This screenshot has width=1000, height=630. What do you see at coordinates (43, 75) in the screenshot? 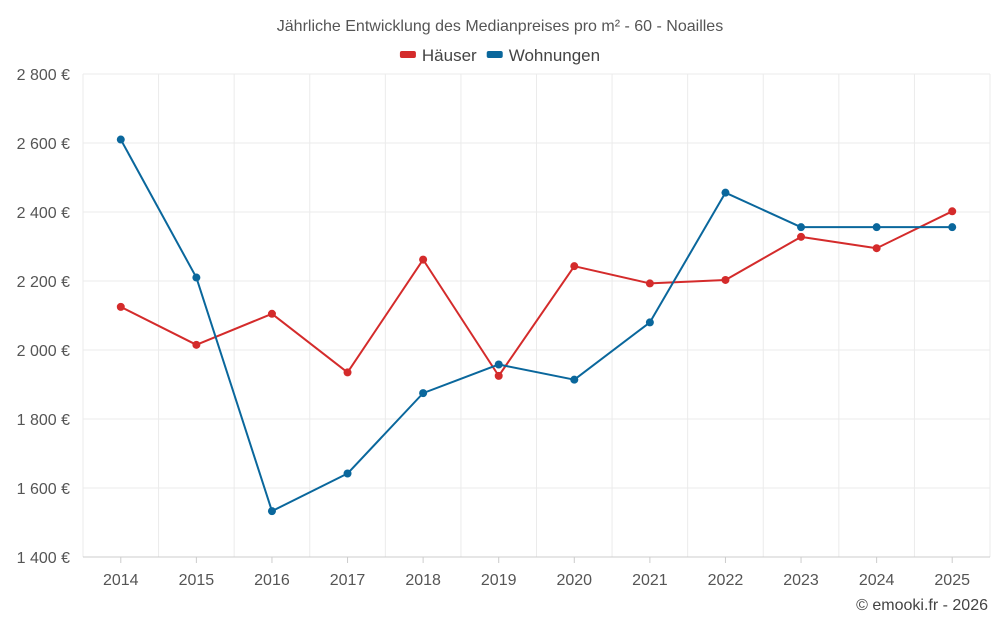
I see `y-tick-label: 2 800 €` at bounding box center [43, 75].